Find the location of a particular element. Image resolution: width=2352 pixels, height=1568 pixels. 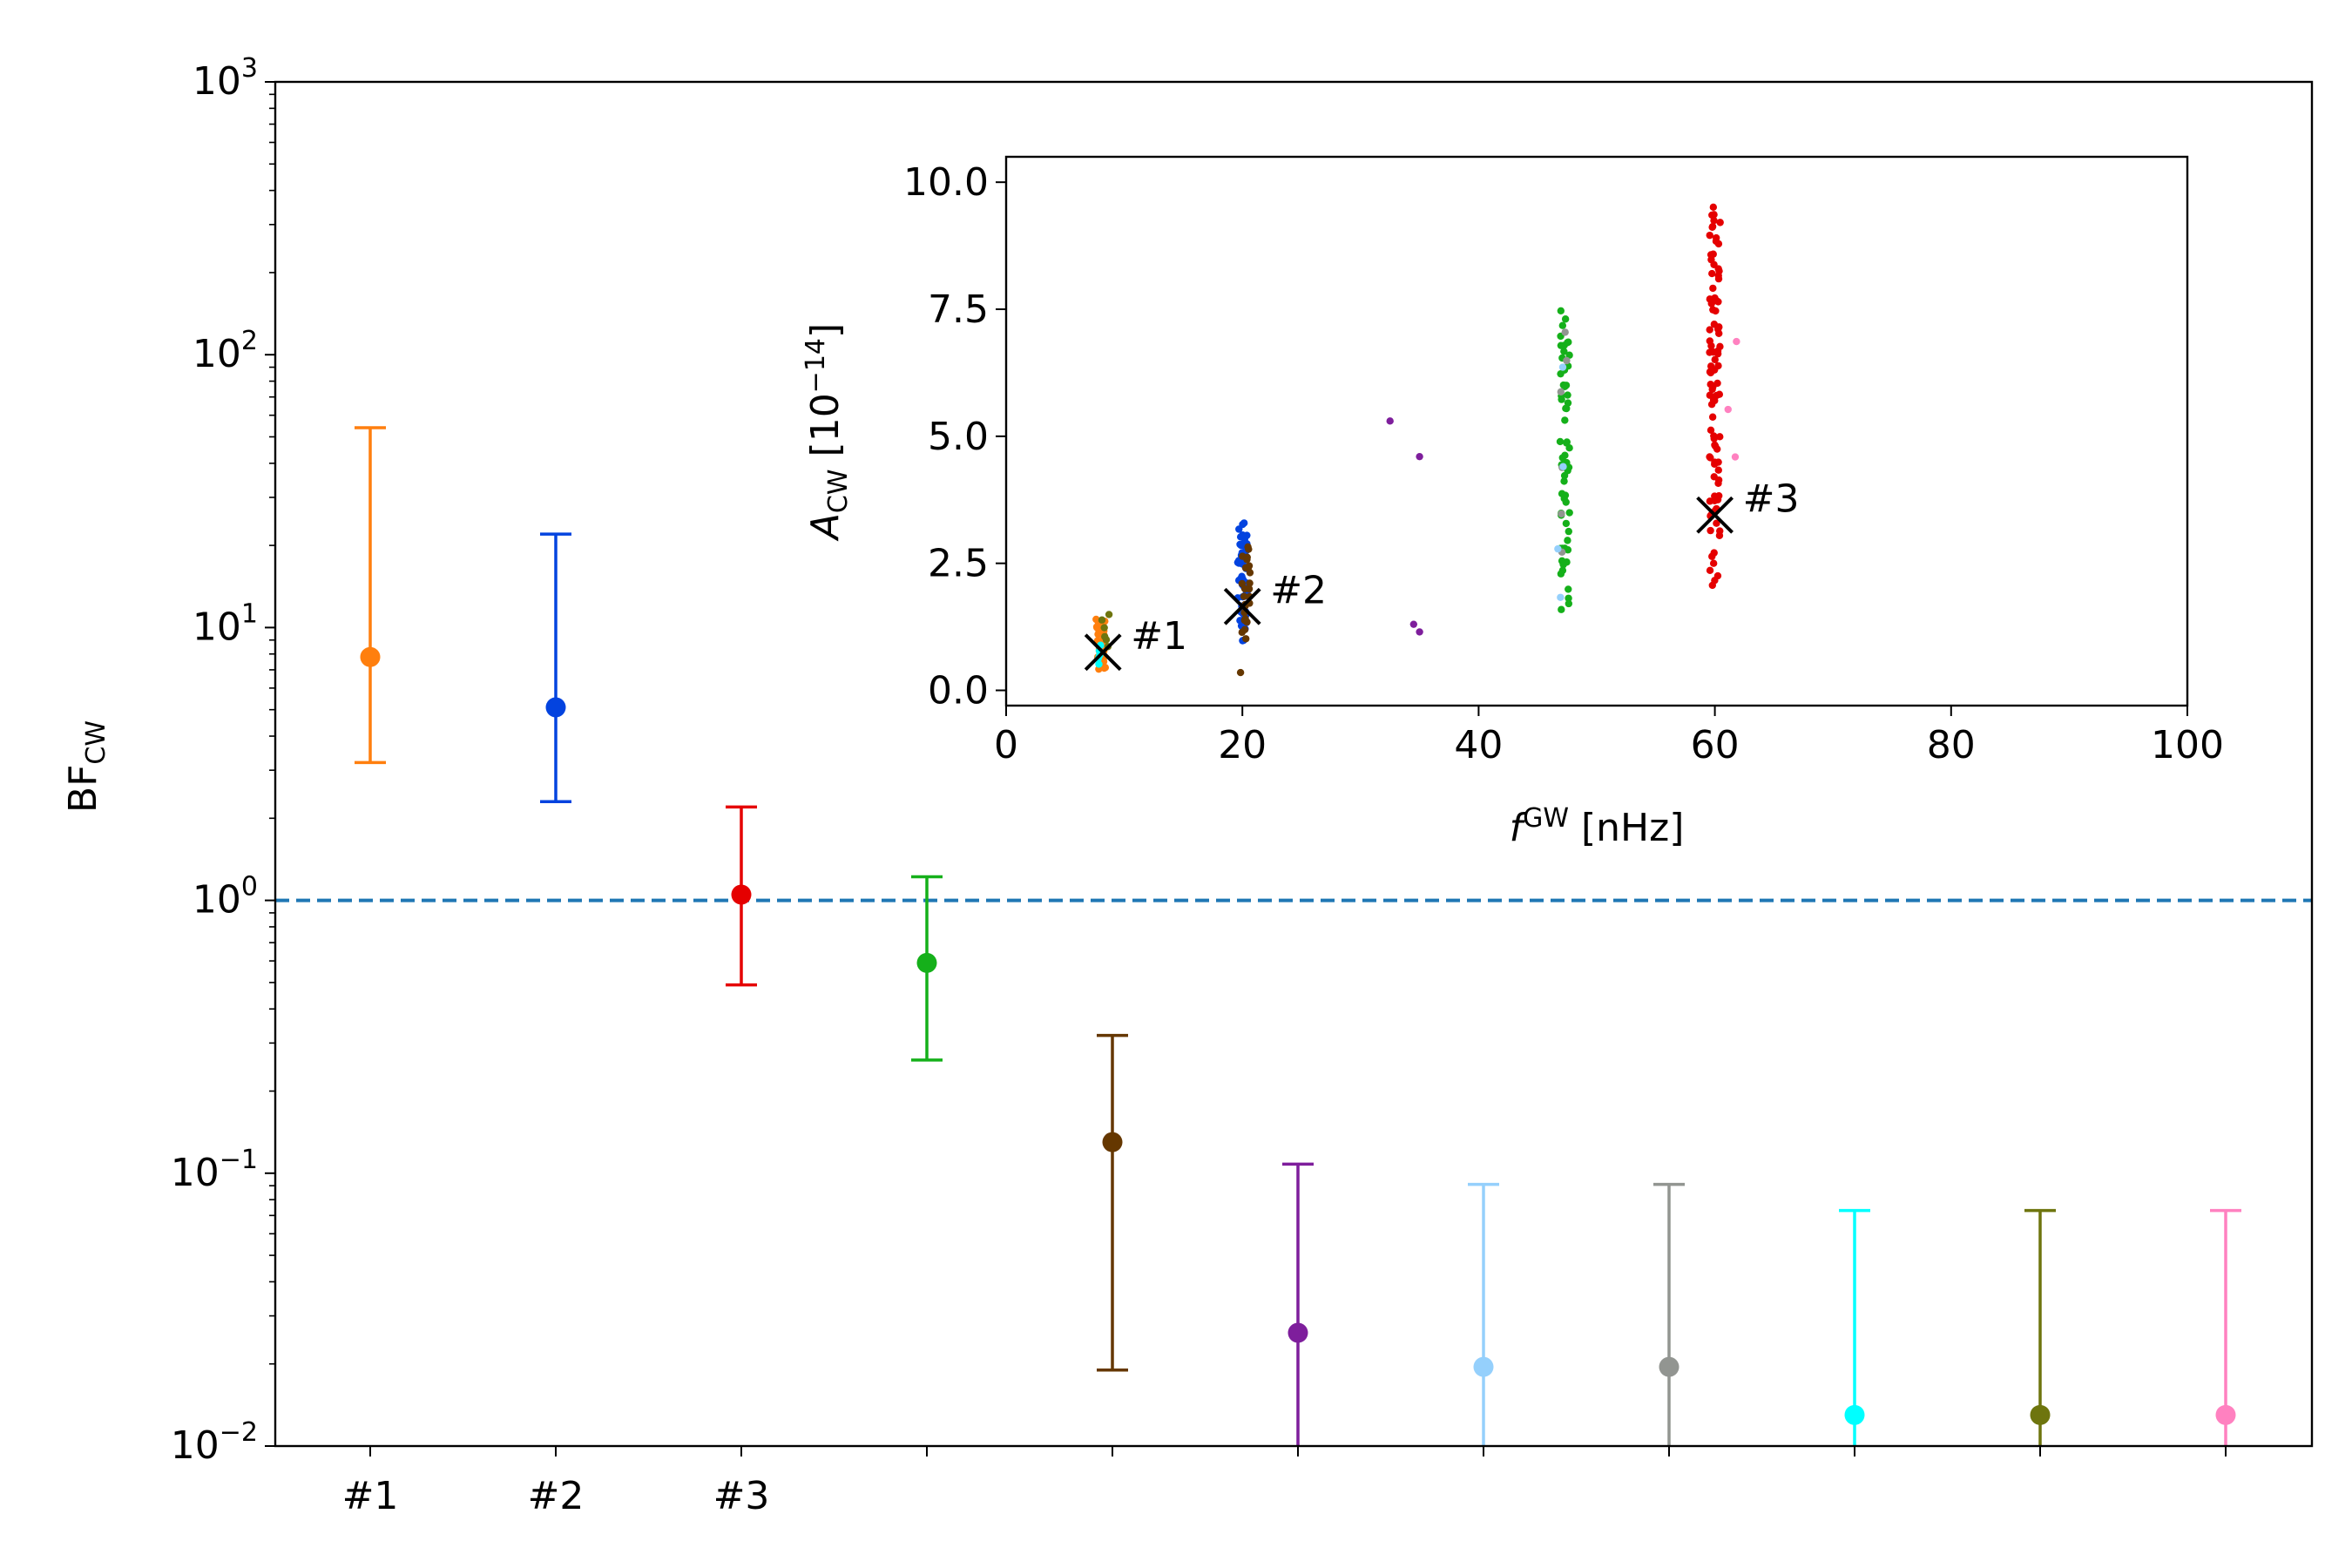

main-x-tick-label: #2 is located at coordinates (556, 1496).